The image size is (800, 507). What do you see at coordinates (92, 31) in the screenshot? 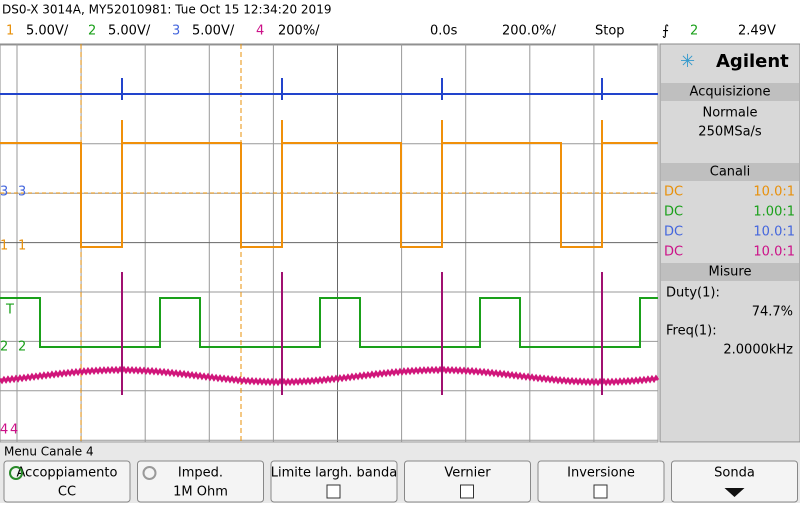
I see `ch2-label: 2` at bounding box center [92, 31].